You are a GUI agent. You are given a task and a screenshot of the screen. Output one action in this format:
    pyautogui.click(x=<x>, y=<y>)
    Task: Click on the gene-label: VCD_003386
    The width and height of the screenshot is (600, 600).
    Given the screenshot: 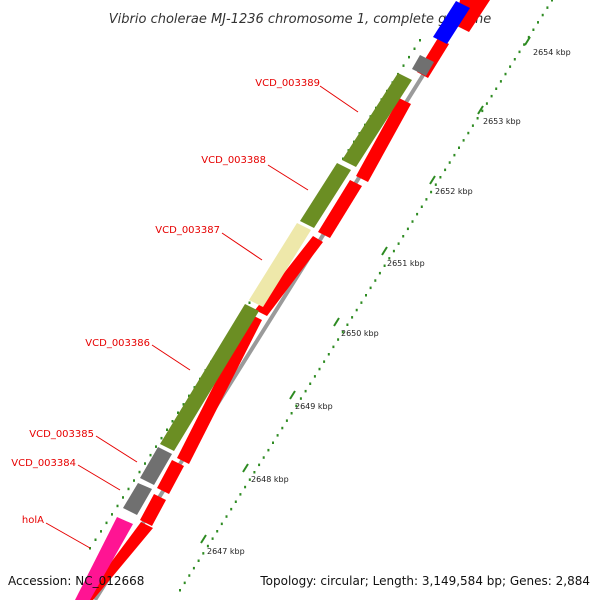 What is the action you would take?
    pyautogui.click(x=117, y=343)
    